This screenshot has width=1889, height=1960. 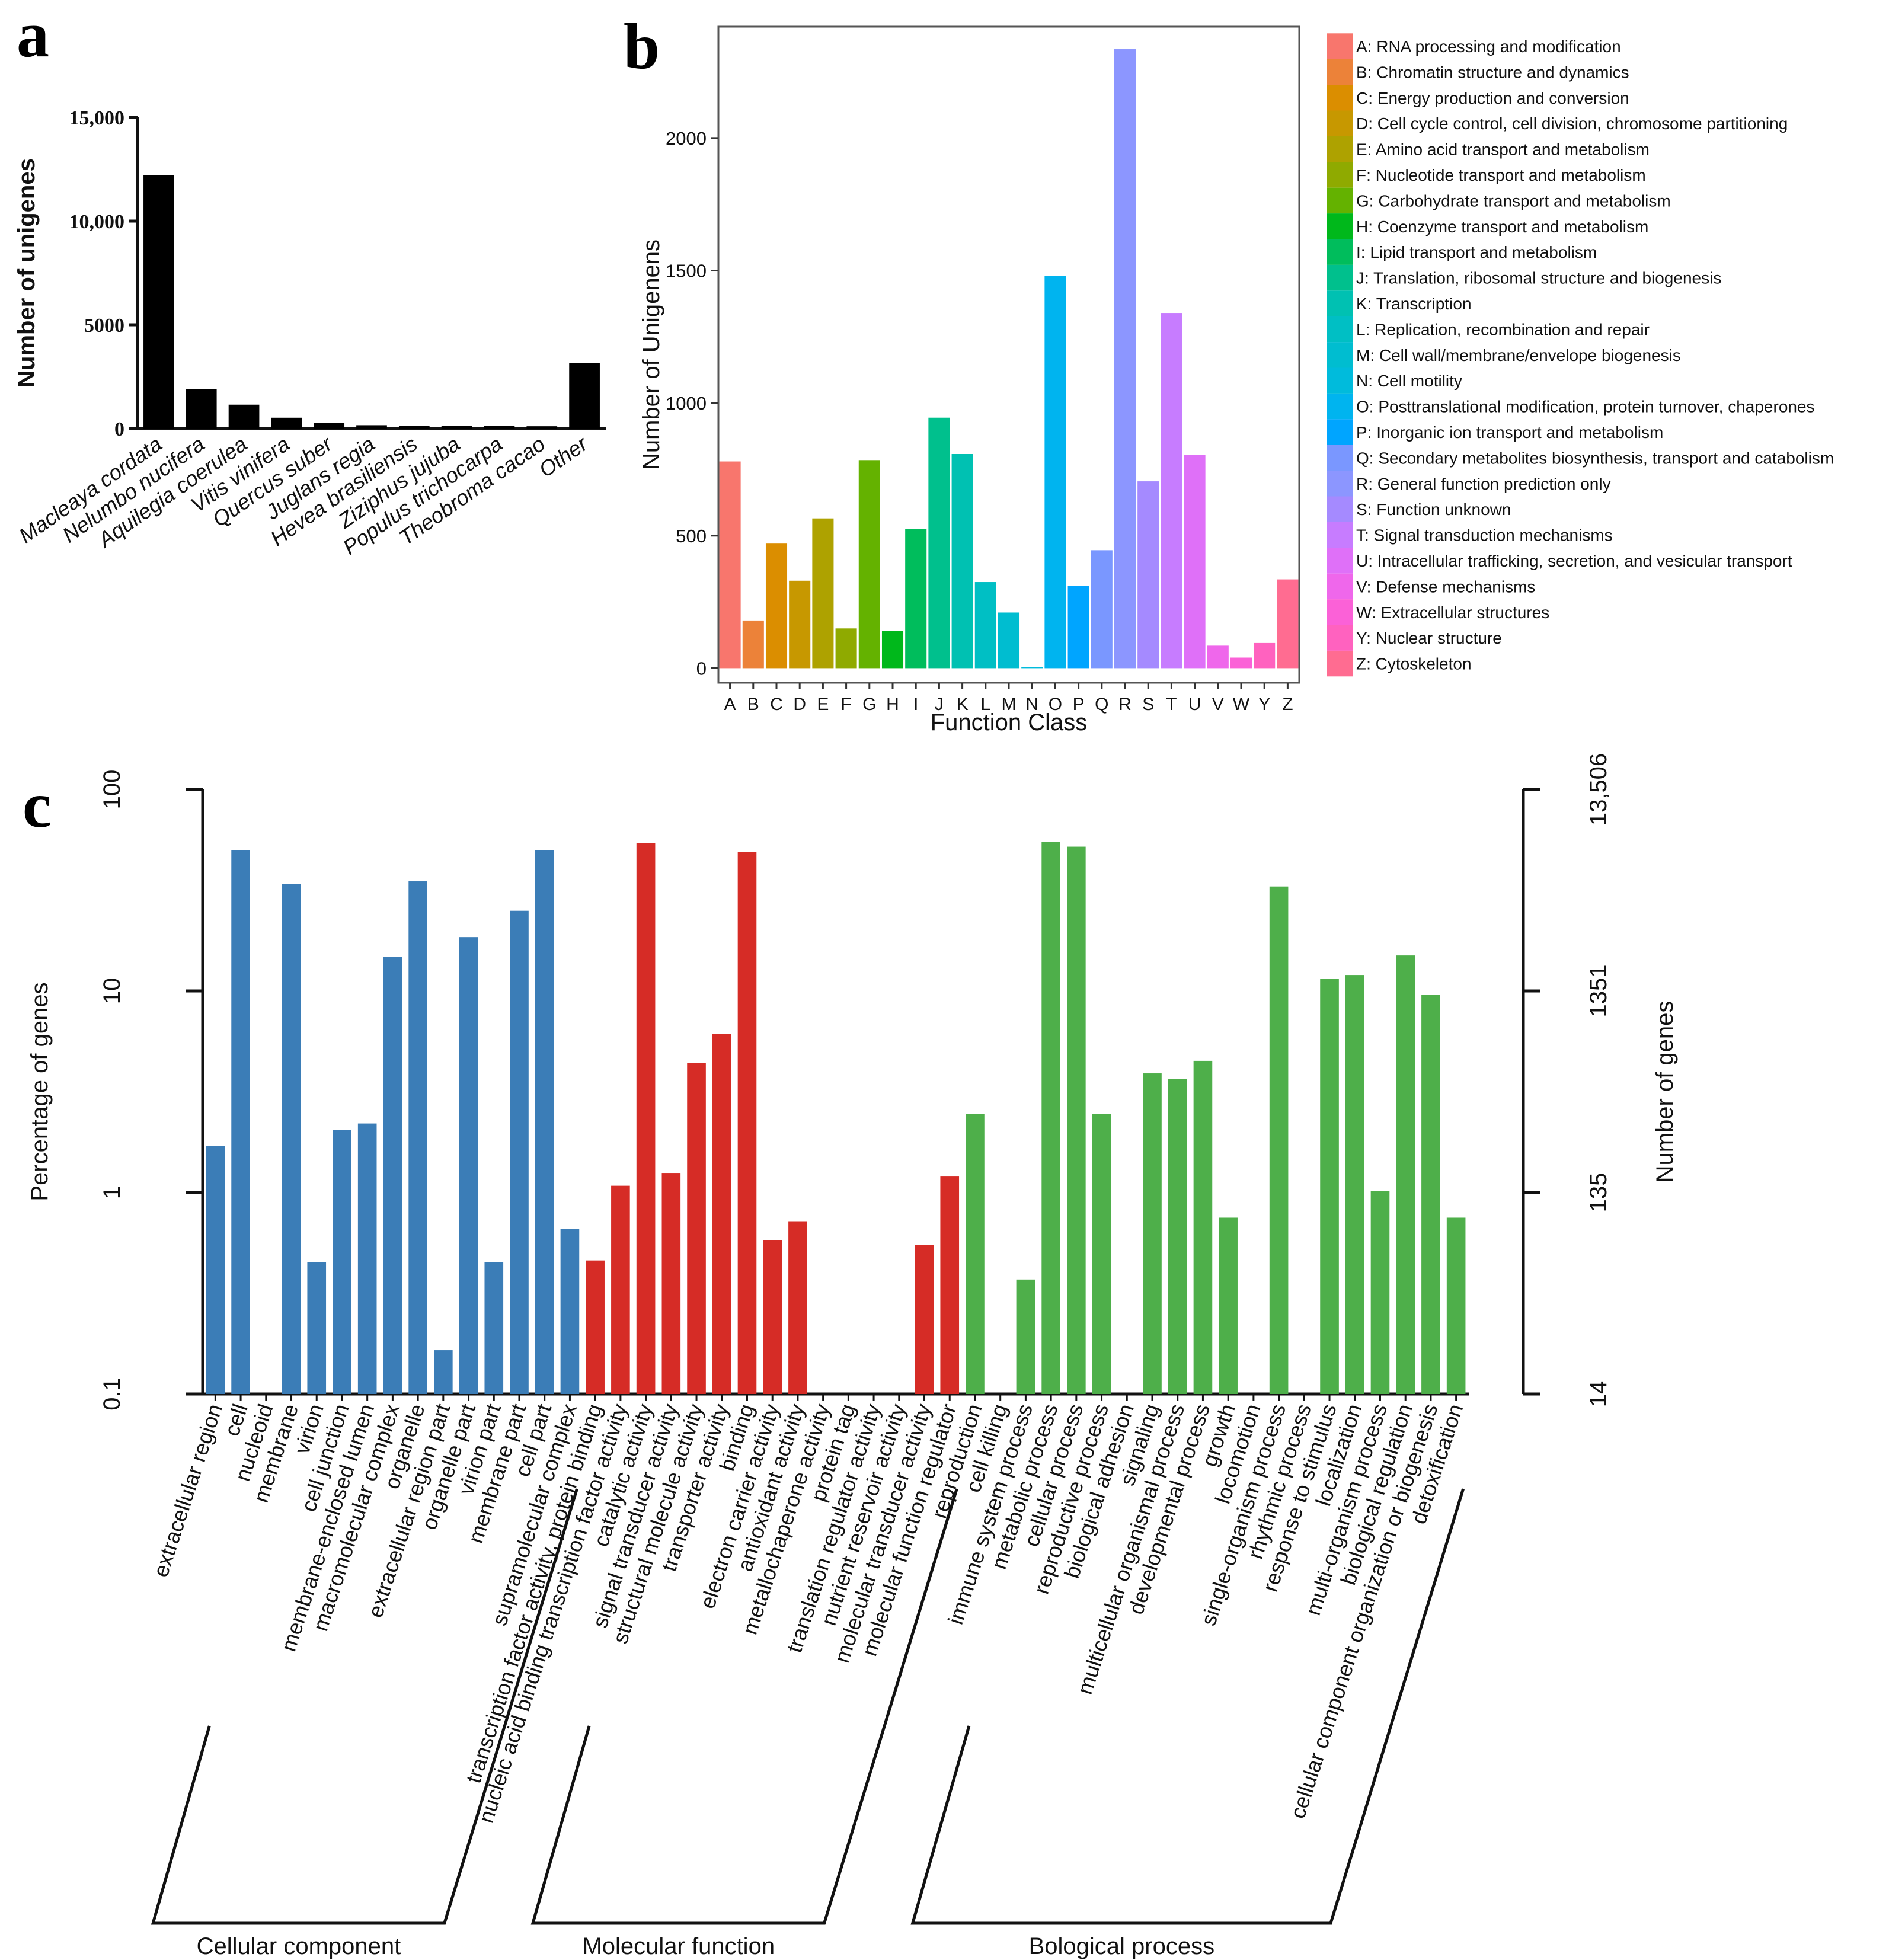 What do you see at coordinates (1414, 664) in the screenshot?
I see `b-legend-label: Z: Cytoskeleton` at bounding box center [1414, 664].